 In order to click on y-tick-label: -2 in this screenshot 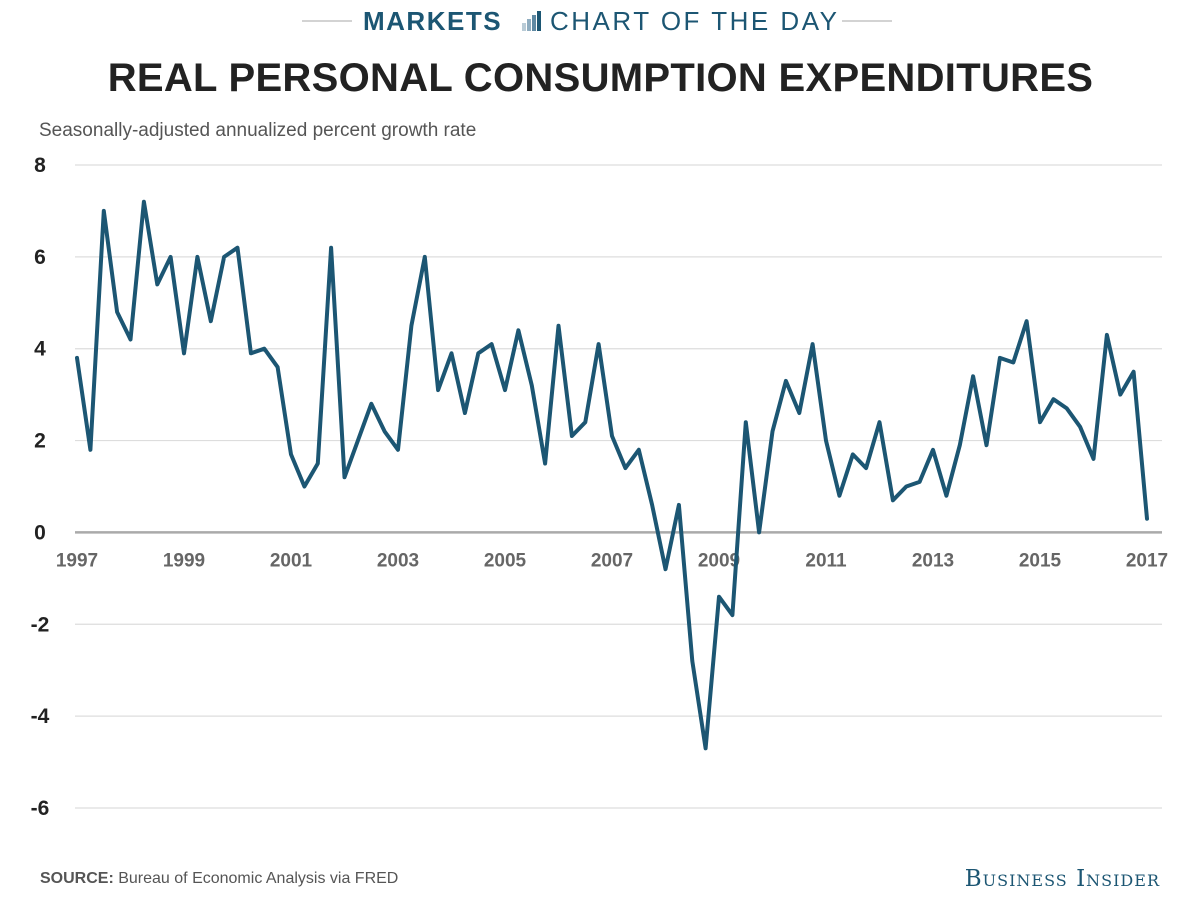, I will do `click(40, 624)`.